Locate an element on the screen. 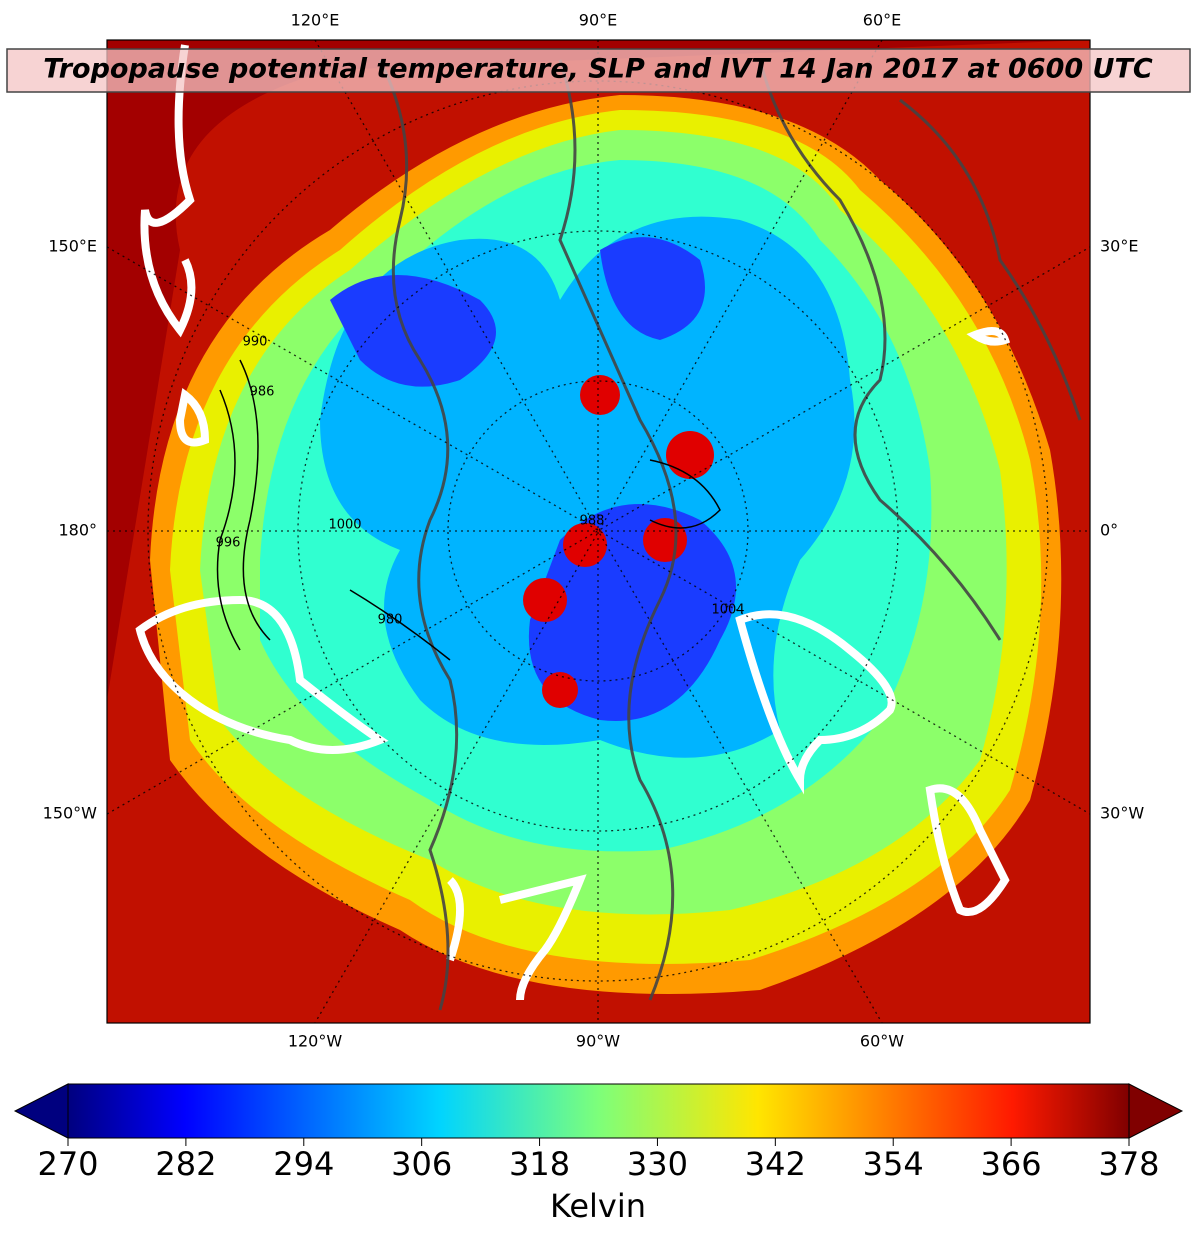 This screenshot has width=1197, height=1242. title-box is located at coordinates (598, 70).